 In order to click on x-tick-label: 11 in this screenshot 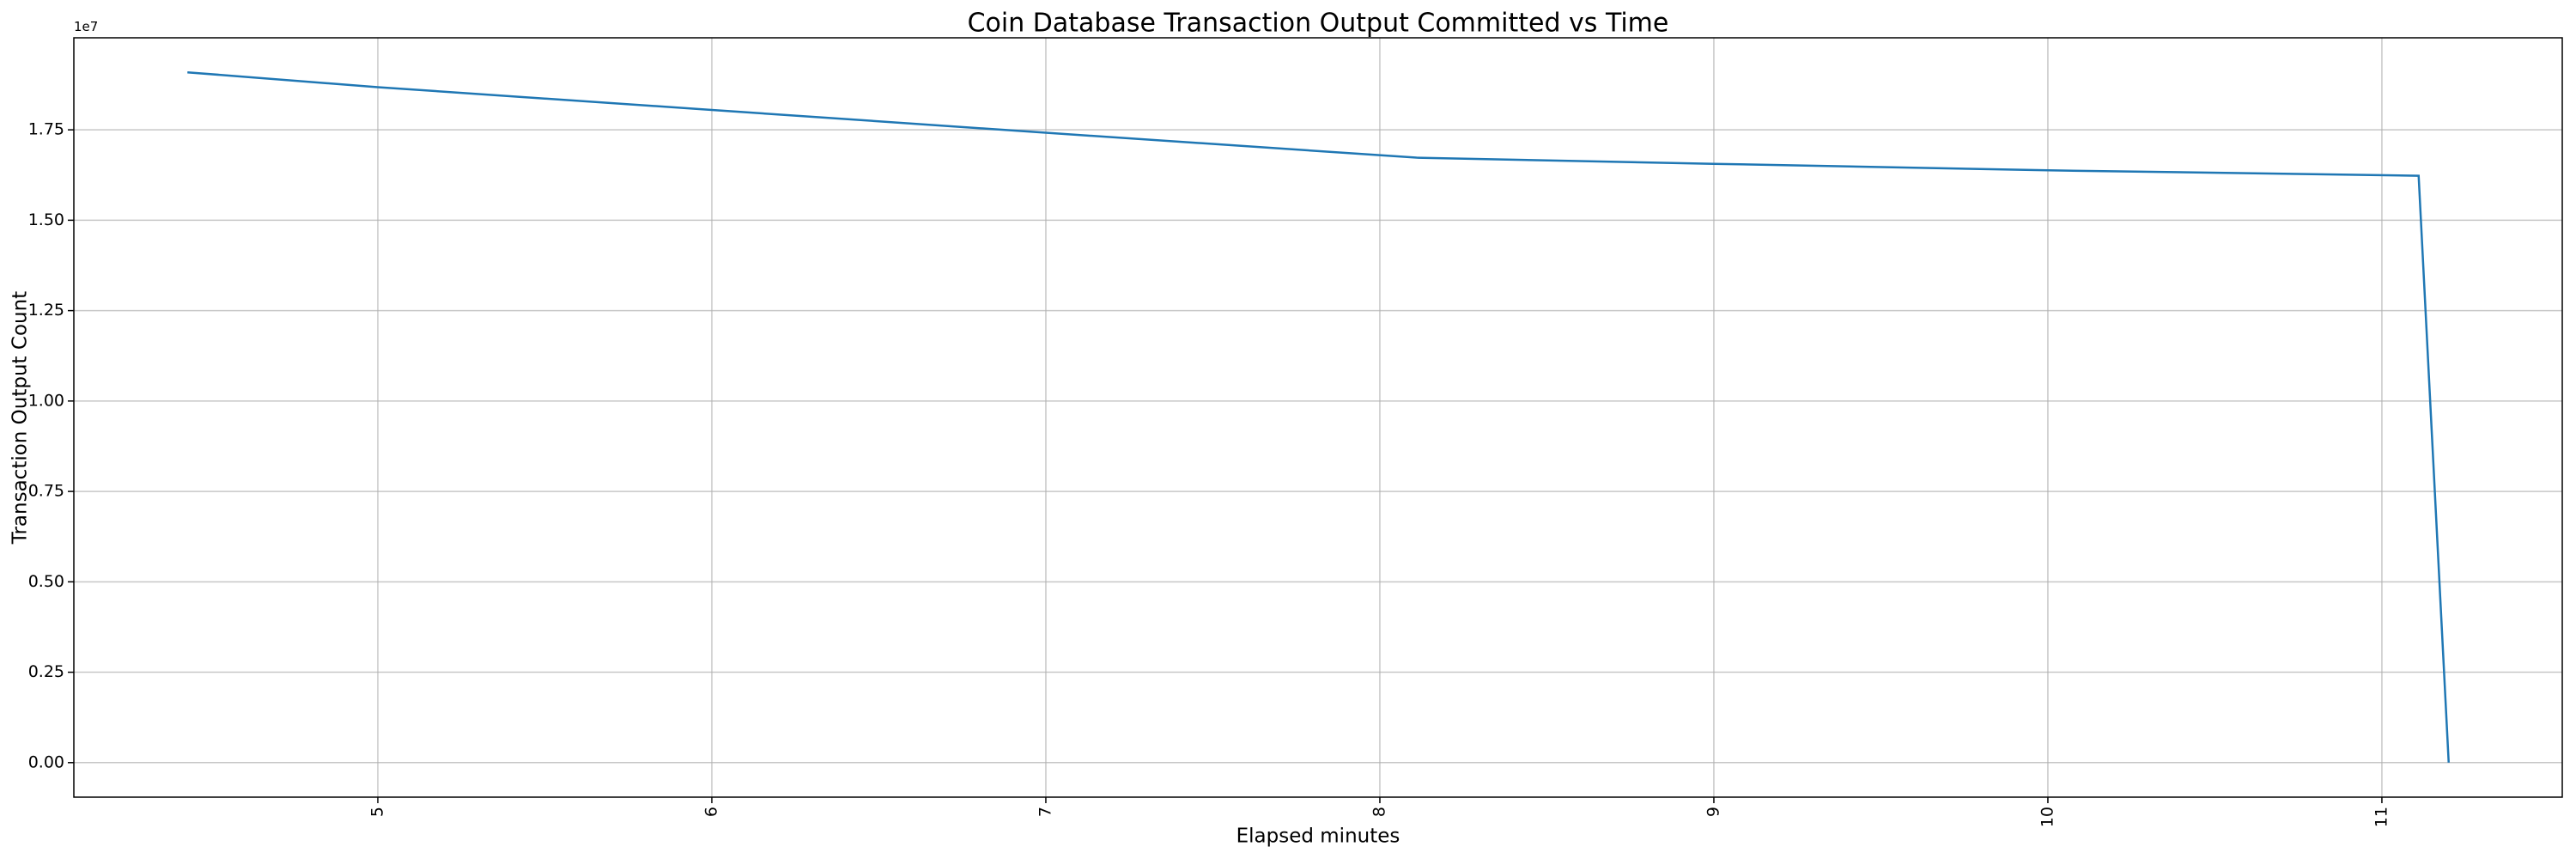, I will do `click(2382, 817)`.